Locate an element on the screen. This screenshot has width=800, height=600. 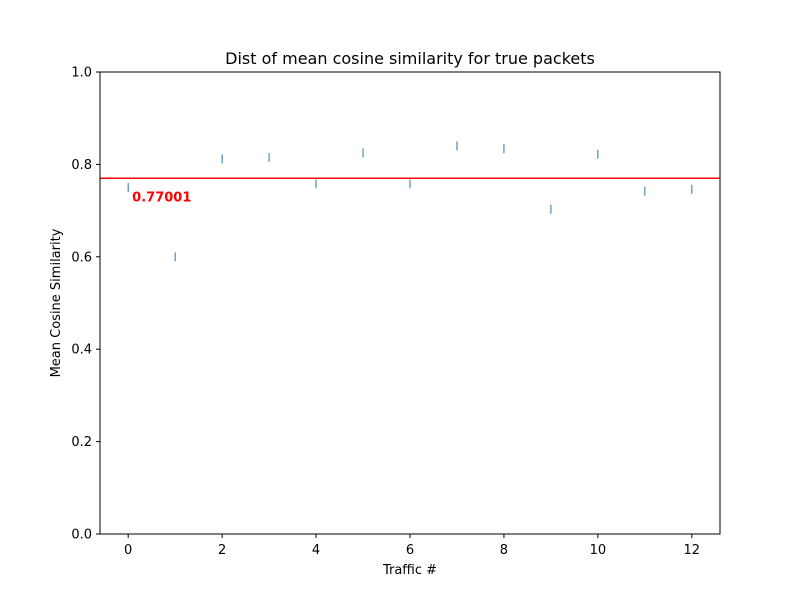
x-tick-label: 12 is located at coordinates (692, 550).